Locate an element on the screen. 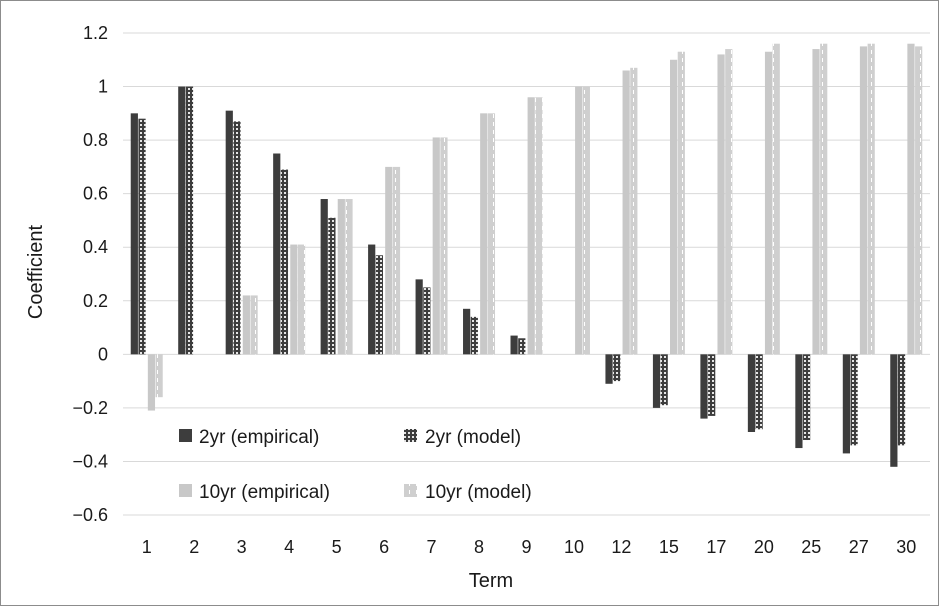 The image size is (939, 606). x-tick-label: 9 is located at coordinates (526, 547).